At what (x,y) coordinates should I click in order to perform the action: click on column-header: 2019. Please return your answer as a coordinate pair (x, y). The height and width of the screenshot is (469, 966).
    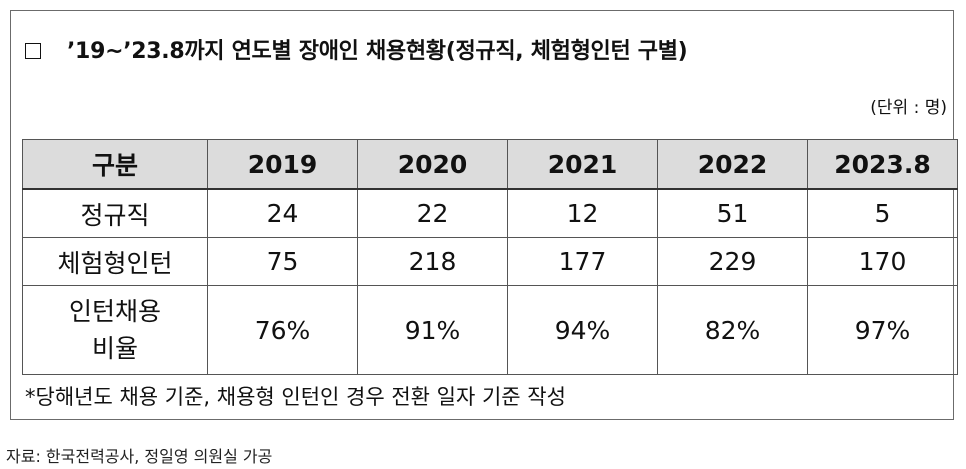
    Looking at the image, I should click on (282, 164).